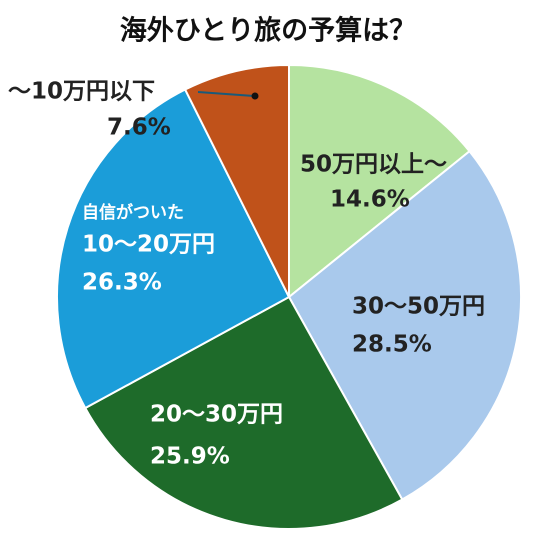  What do you see at coordinates (236, 180) in the screenshot?
I see `pie-slice` at bounding box center [236, 180].